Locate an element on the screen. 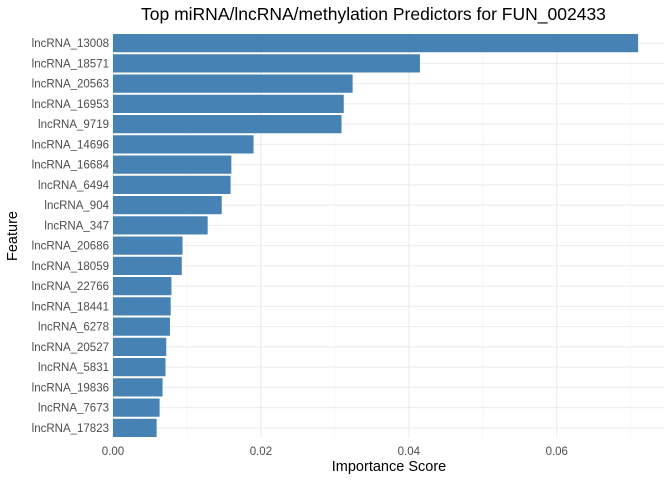 This screenshot has height=480, width=672. x-tick-label: 0.00 is located at coordinates (113, 452).